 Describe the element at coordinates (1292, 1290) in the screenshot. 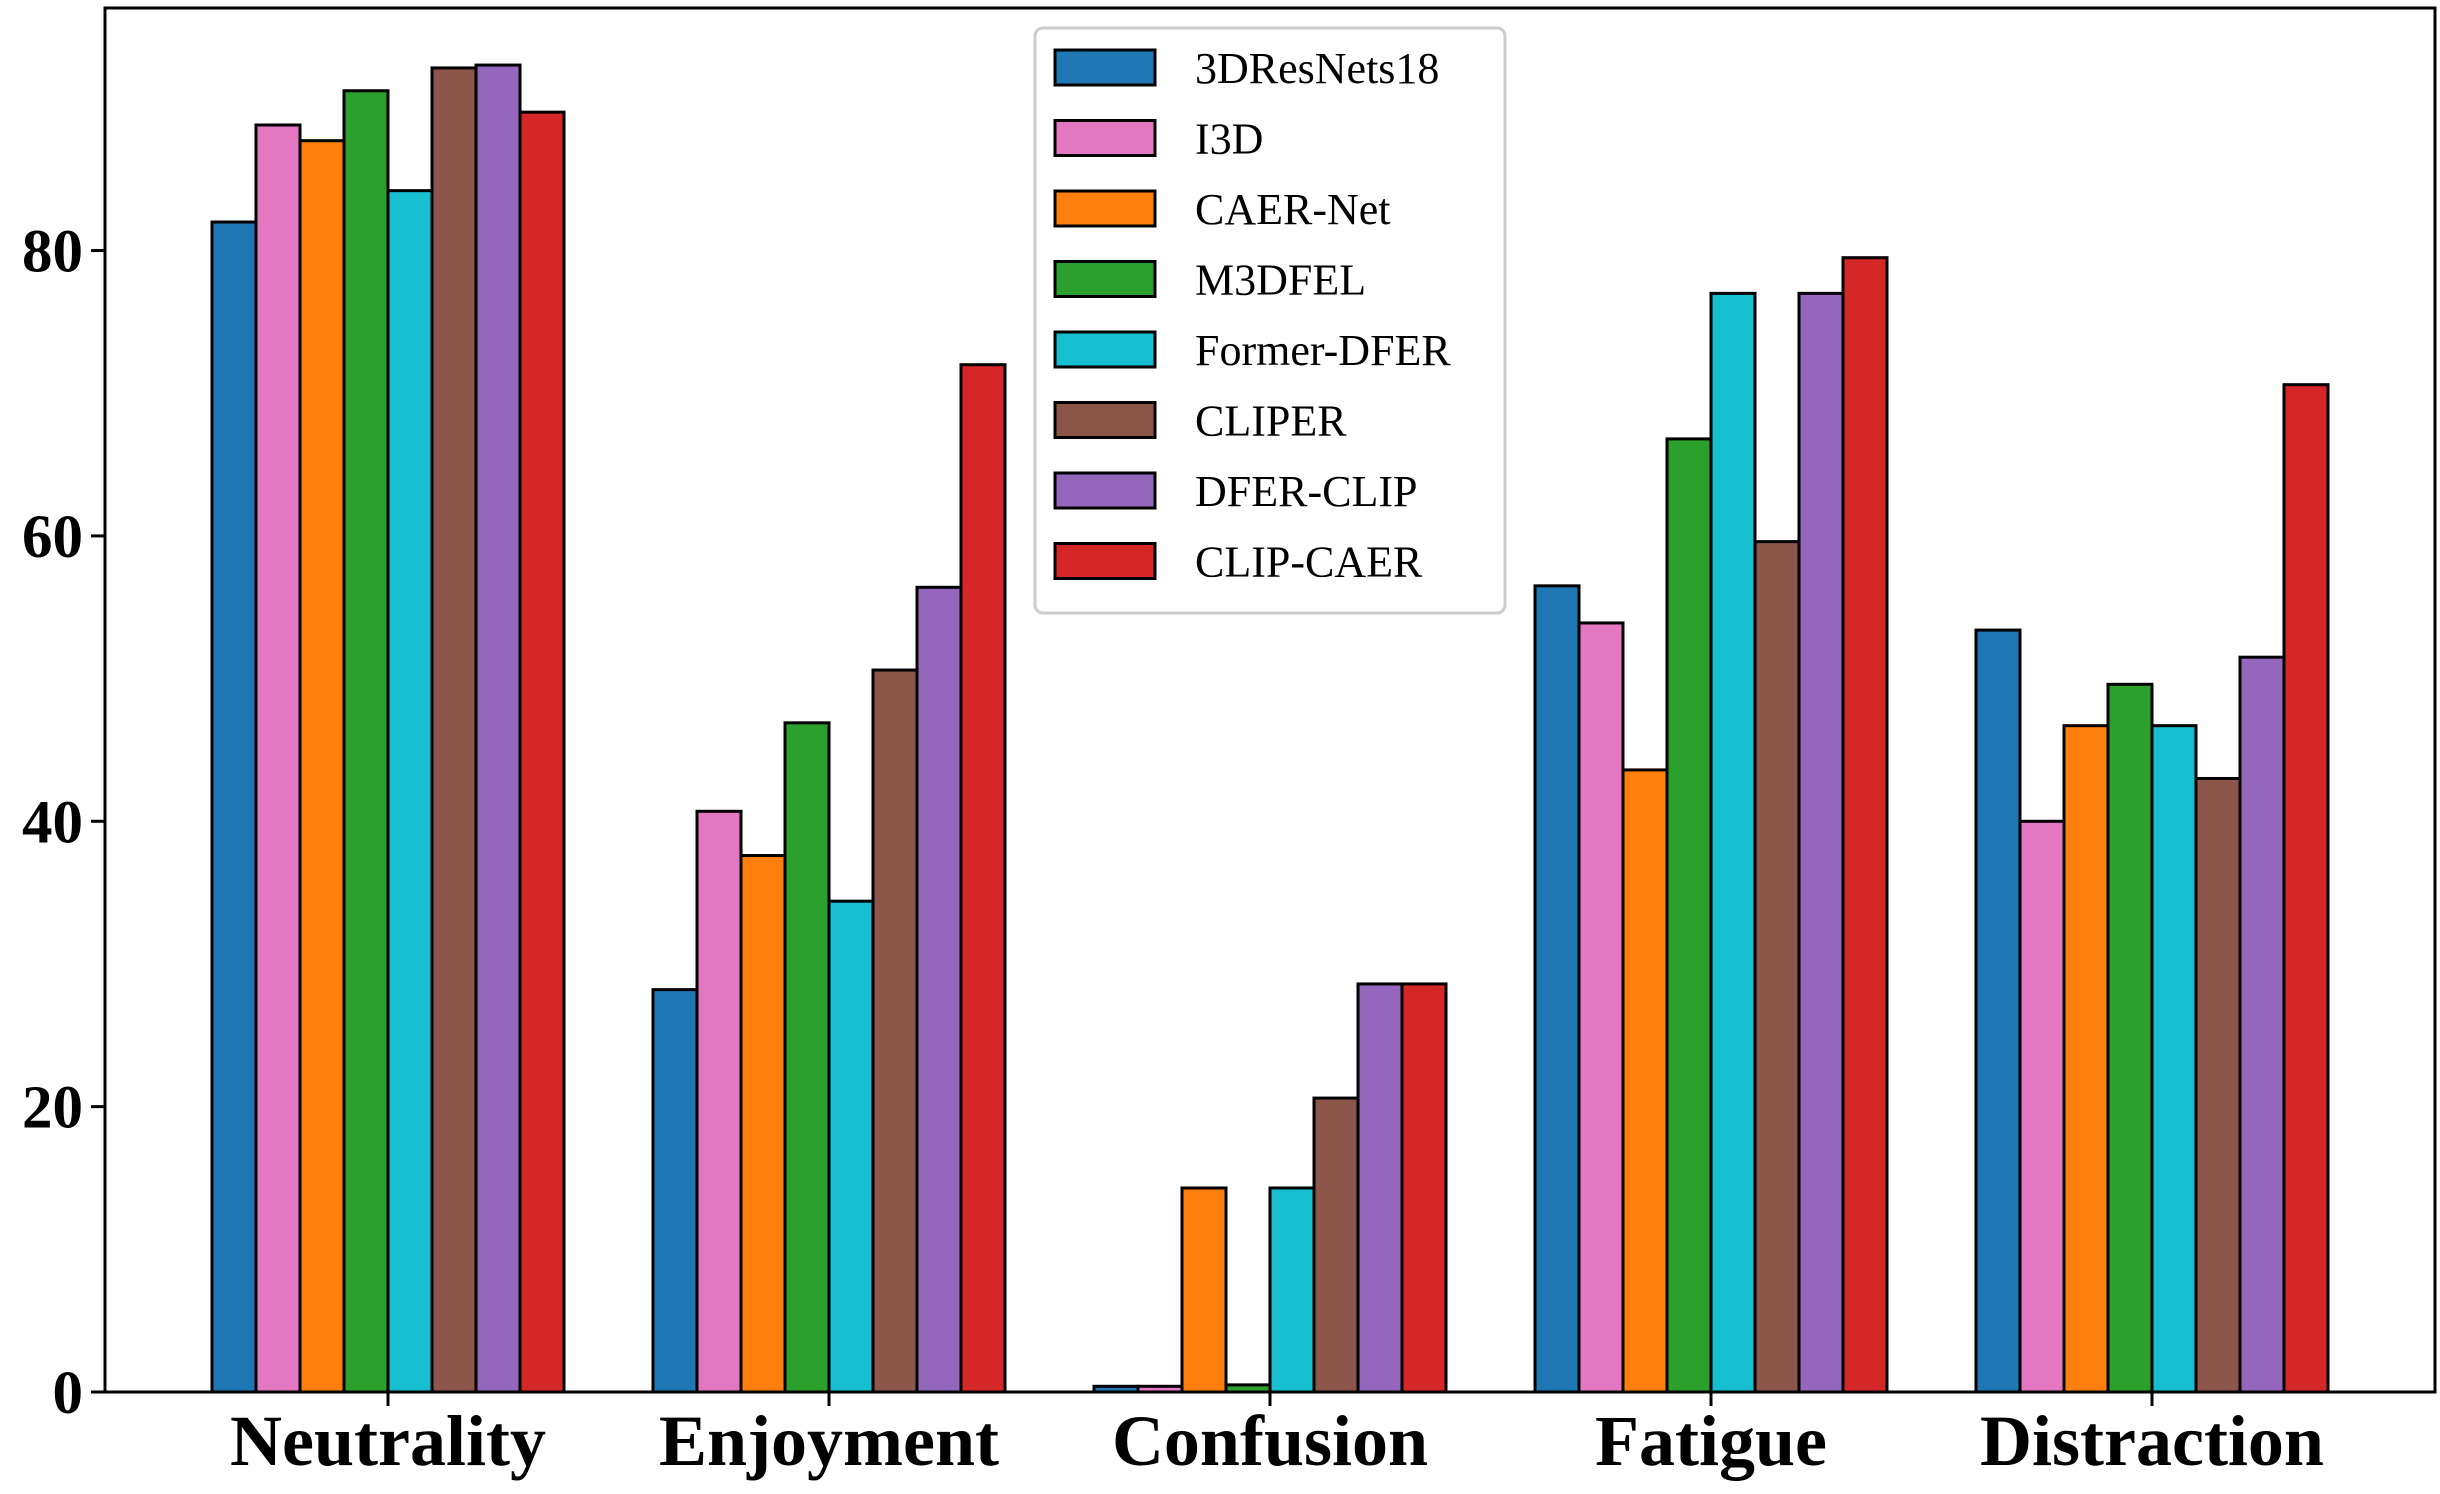

I see `bar-former-dfer-confusion` at that location.